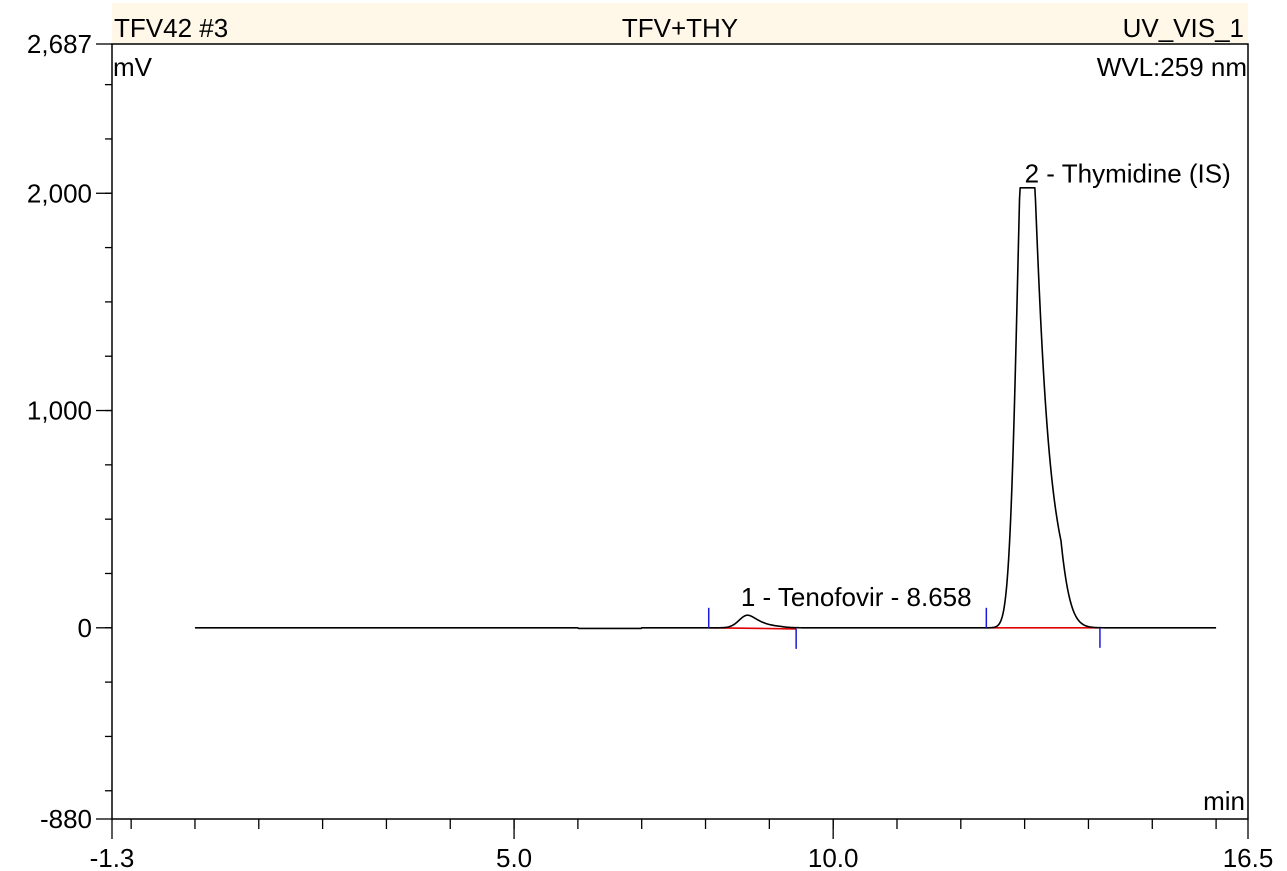 This screenshot has height=871, width=1287. Describe the element at coordinates (1248, 857) in the screenshot. I see `x-tick-label: 16.5` at that location.